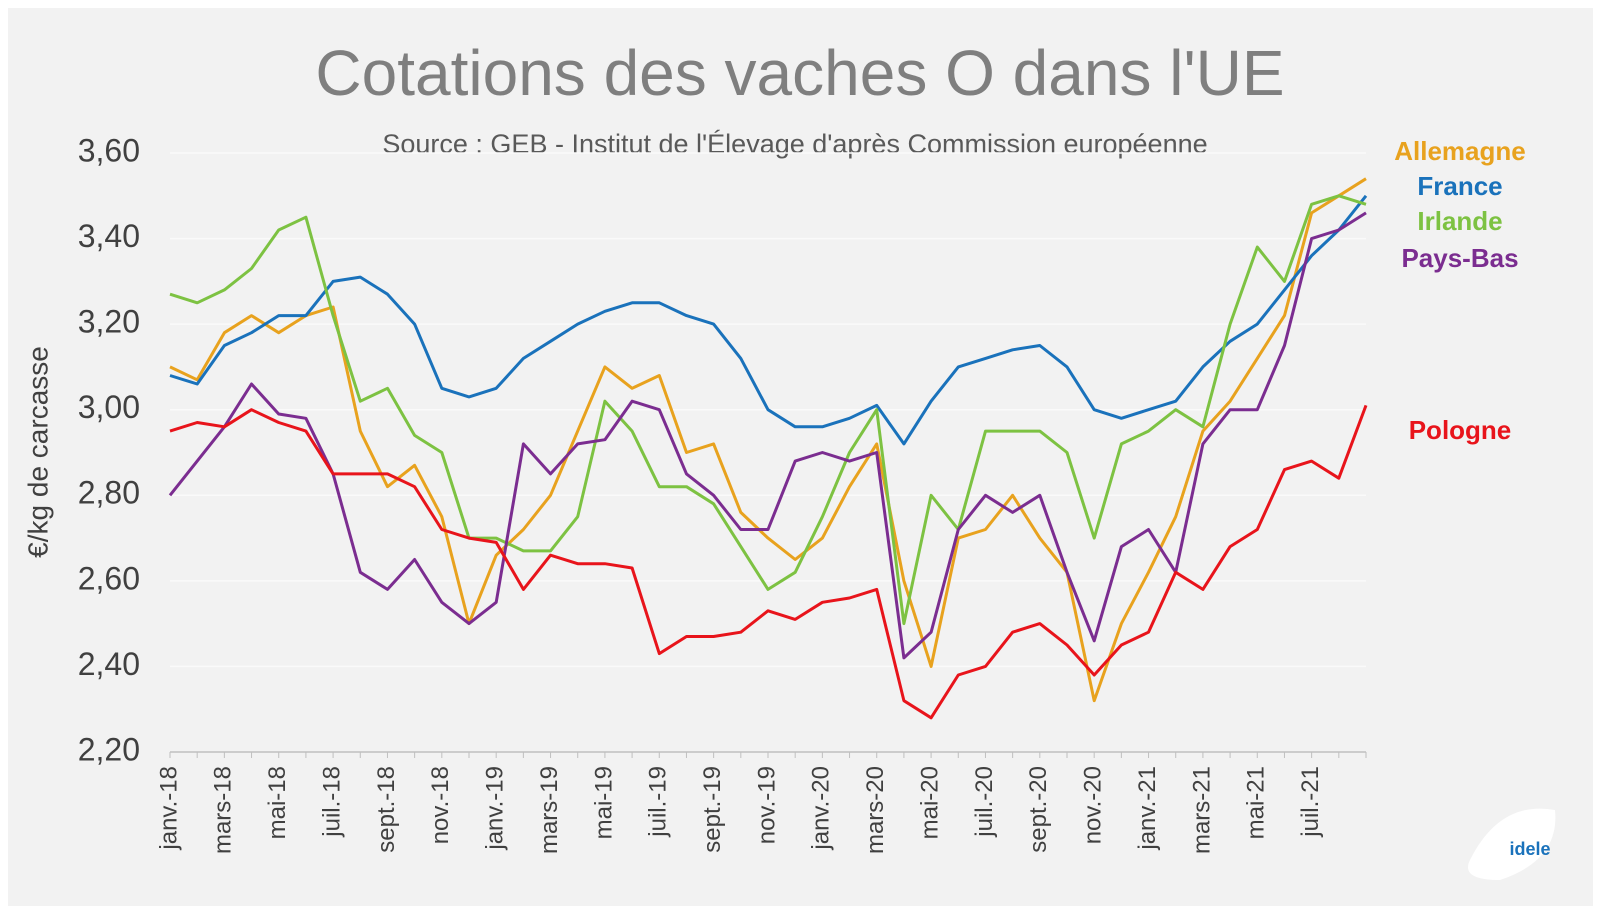  What do you see at coordinates (658, 802) in the screenshot?
I see `x-tick-label: juil.-19` at bounding box center [658, 802].